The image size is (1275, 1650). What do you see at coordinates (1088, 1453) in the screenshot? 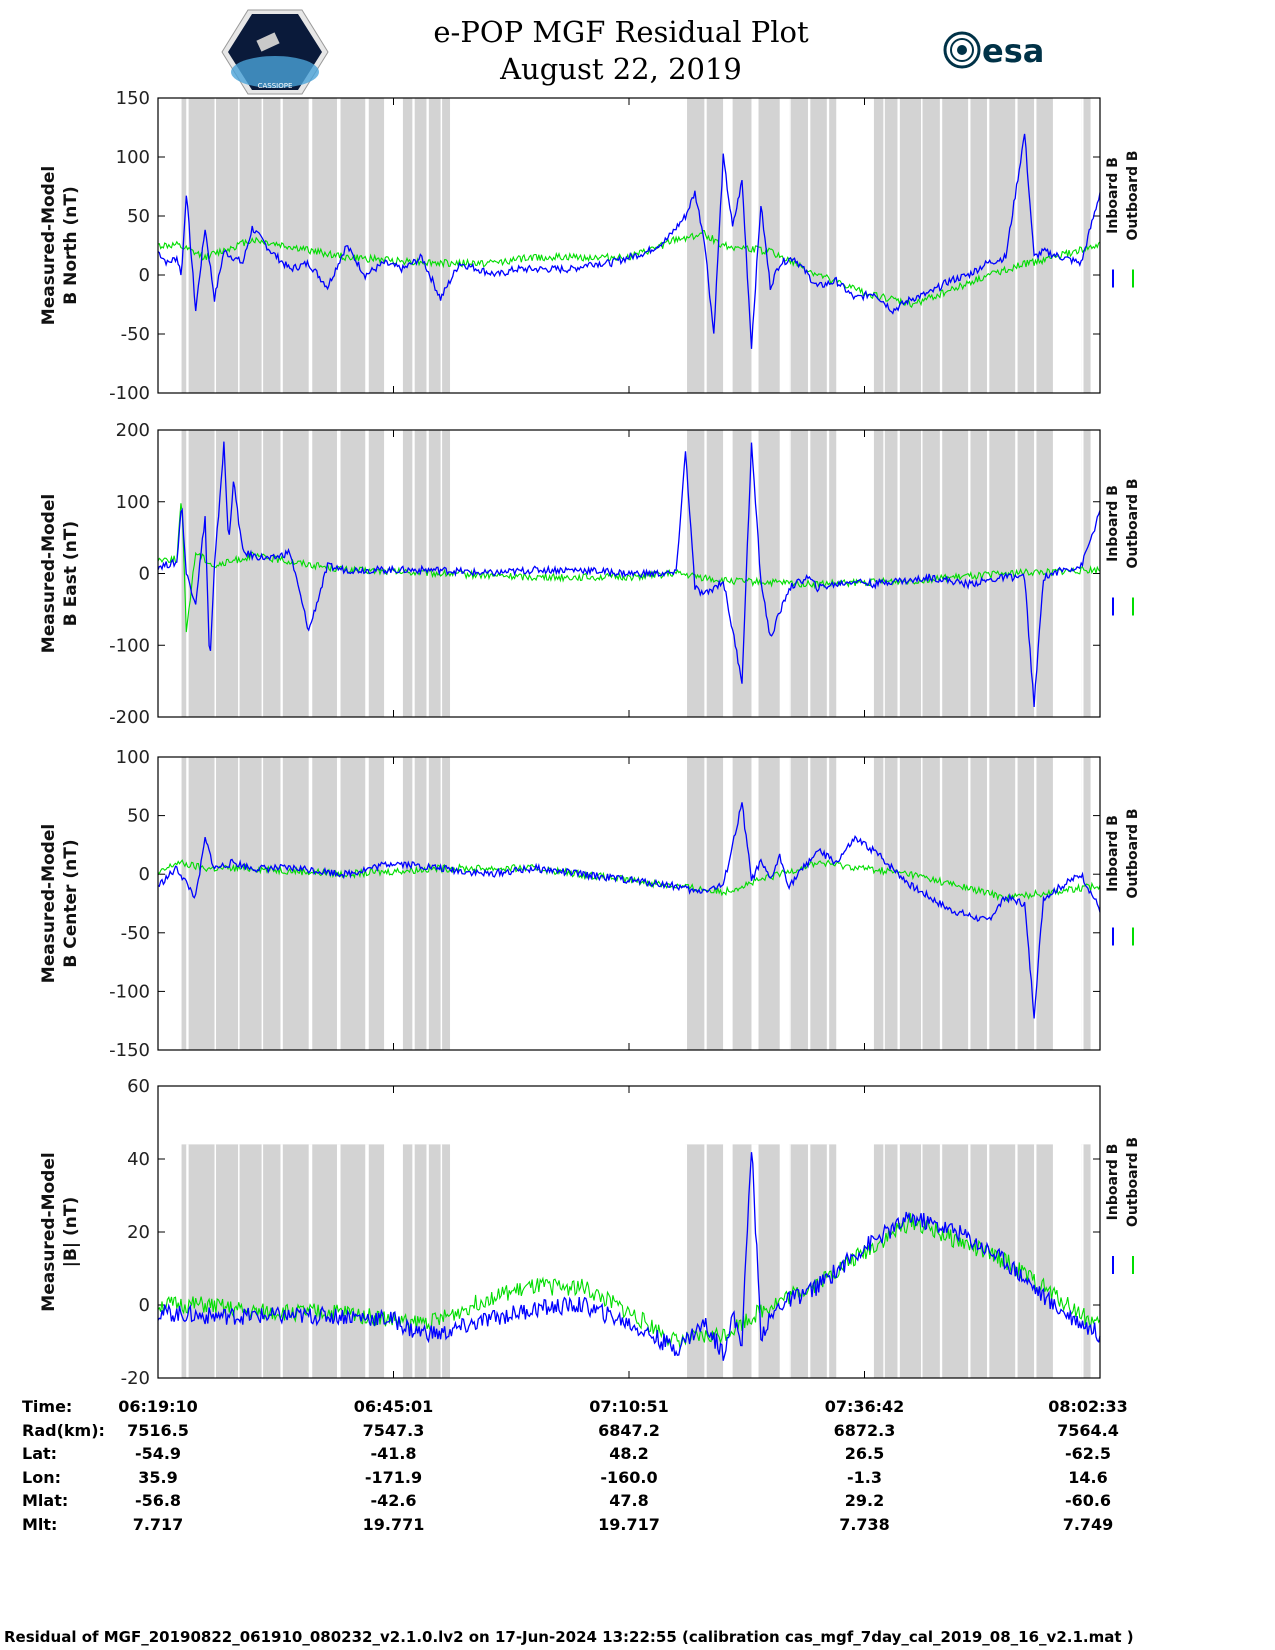
I see `table-cell: -62.5` at bounding box center [1088, 1453].